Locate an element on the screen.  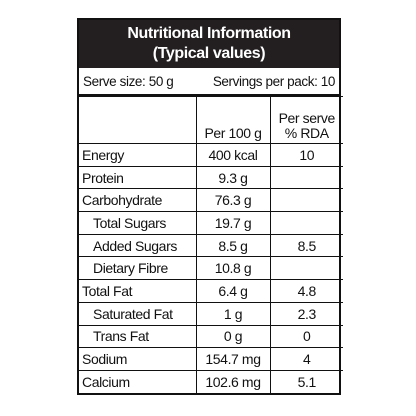
nutrient-name: Energy is located at coordinates (138, 155).